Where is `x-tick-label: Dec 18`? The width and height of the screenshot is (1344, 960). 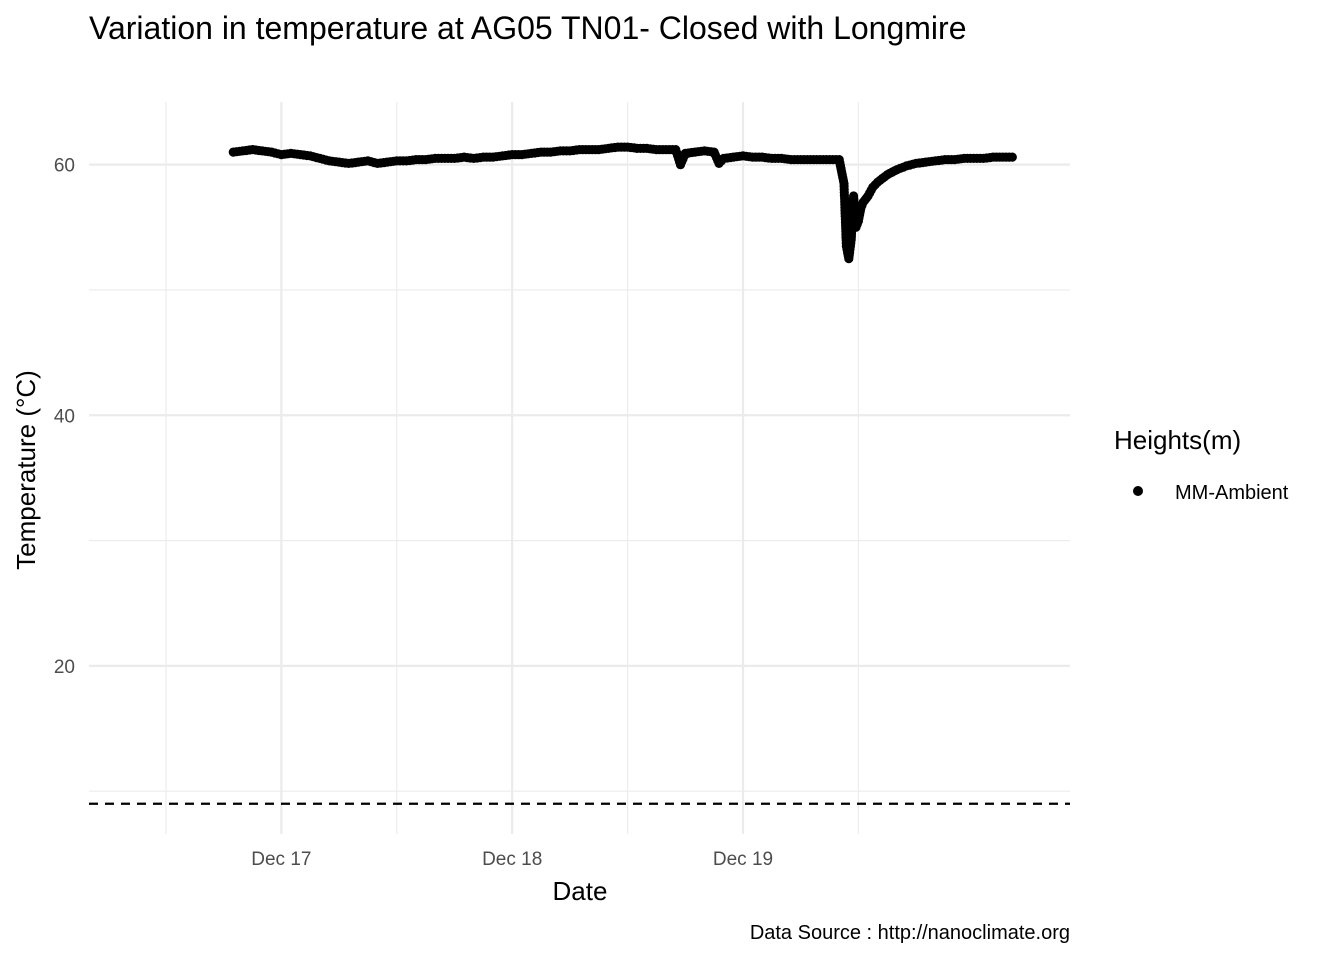 x-tick-label: Dec 18 is located at coordinates (512, 859).